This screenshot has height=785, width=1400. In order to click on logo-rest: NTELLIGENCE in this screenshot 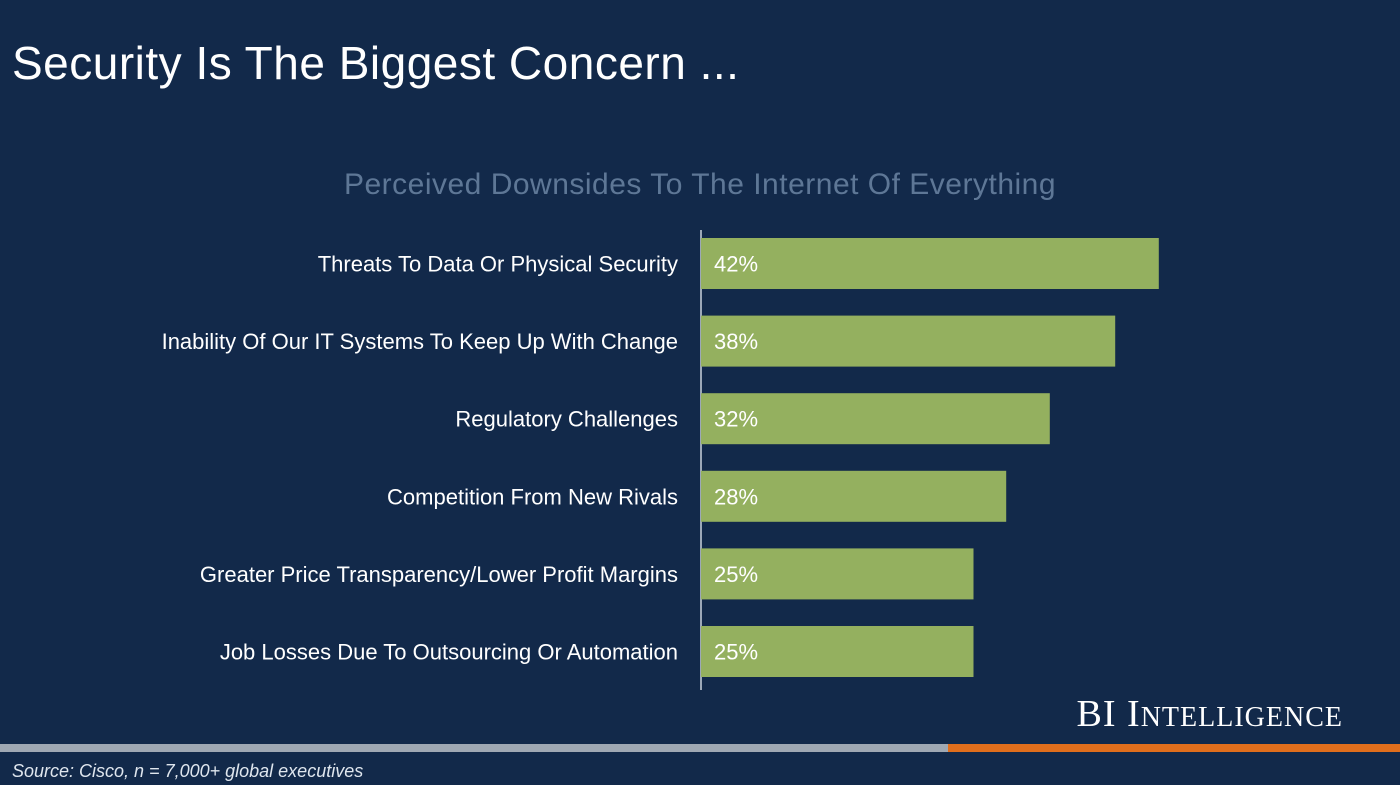, I will do `click(1241, 717)`.